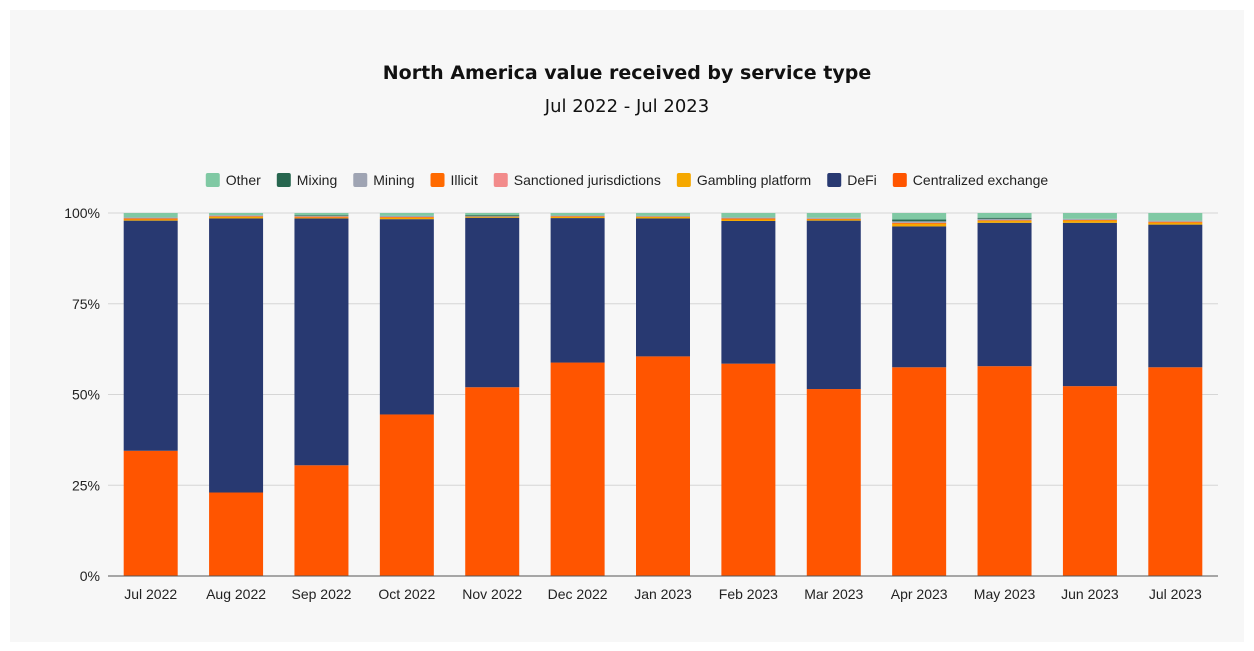  I want to click on y-tick-label: 100%, so click(82, 213).